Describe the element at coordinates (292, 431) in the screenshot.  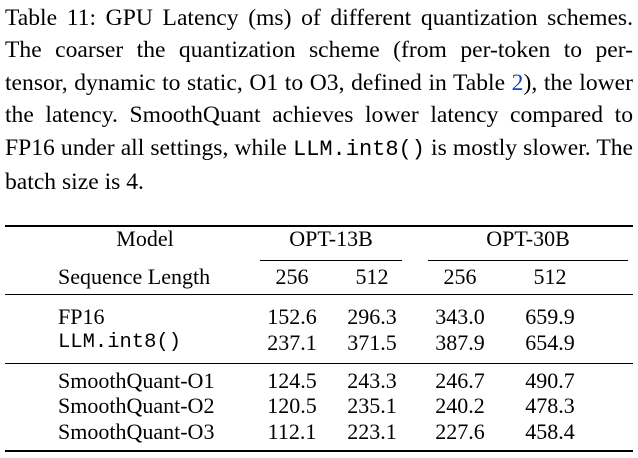
I see `table-cell: 112.1` at that location.